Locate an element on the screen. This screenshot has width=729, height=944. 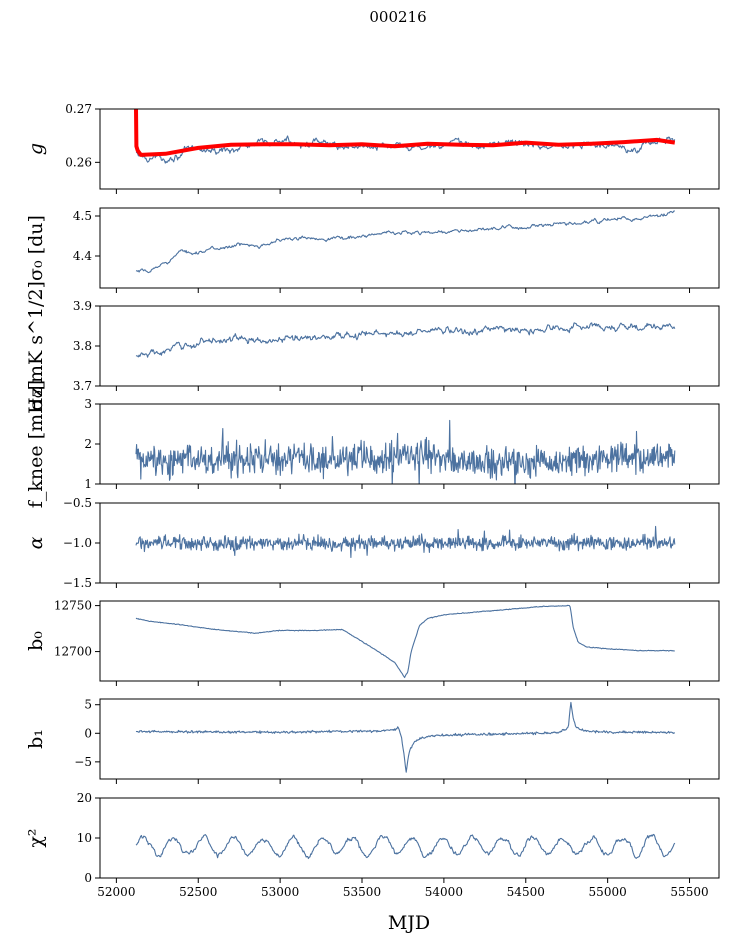
series-alpha is located at coordinates (405, 542).